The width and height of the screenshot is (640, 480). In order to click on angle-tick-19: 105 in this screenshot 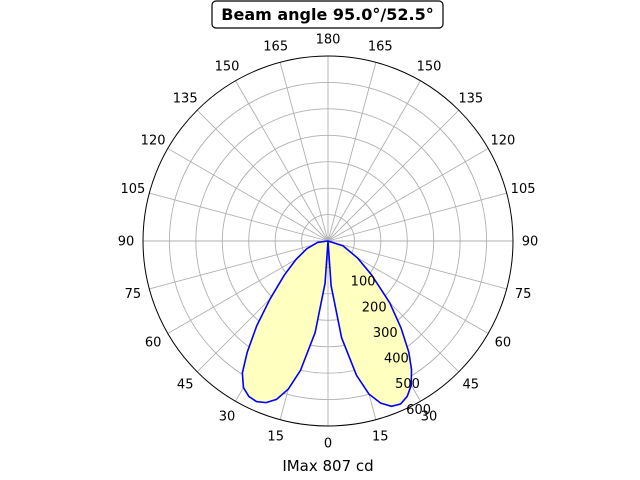, I will do `click(132, 189)`.